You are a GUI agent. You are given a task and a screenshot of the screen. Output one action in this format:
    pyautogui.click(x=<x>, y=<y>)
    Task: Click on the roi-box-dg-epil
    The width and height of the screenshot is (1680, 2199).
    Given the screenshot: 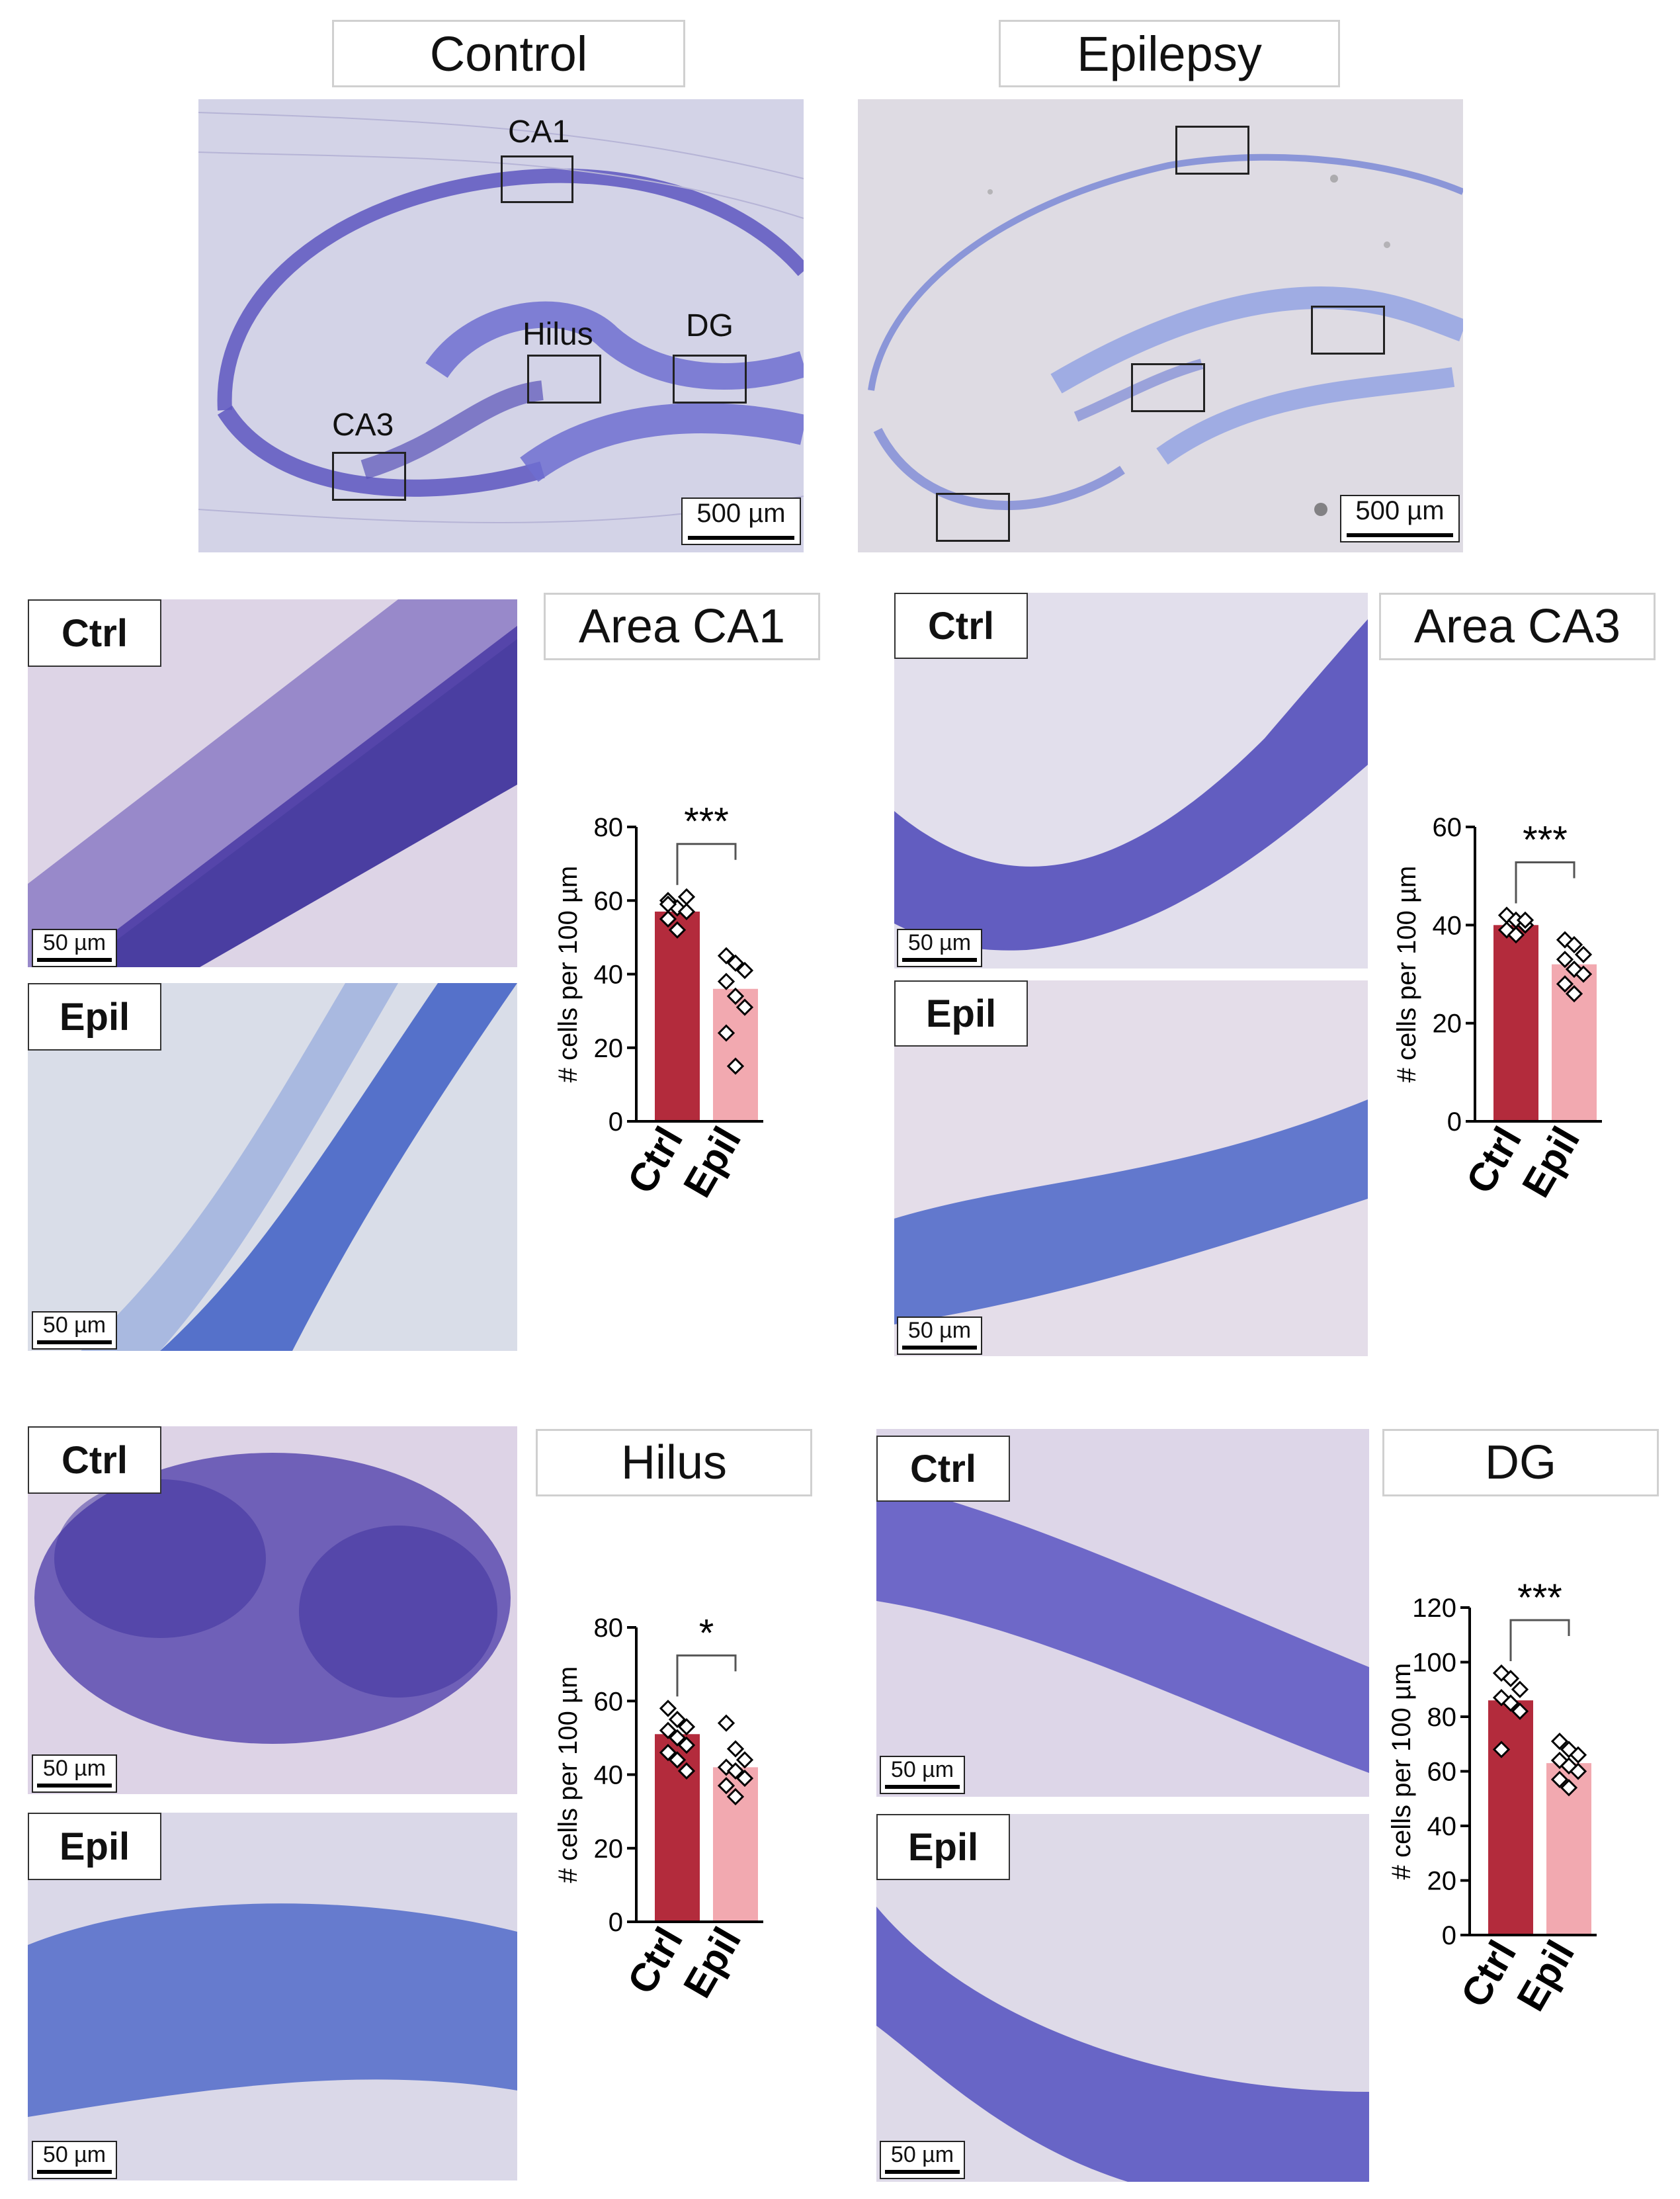 What is the action you would take?
    pyautogui.click(x=1348, y=330)
    